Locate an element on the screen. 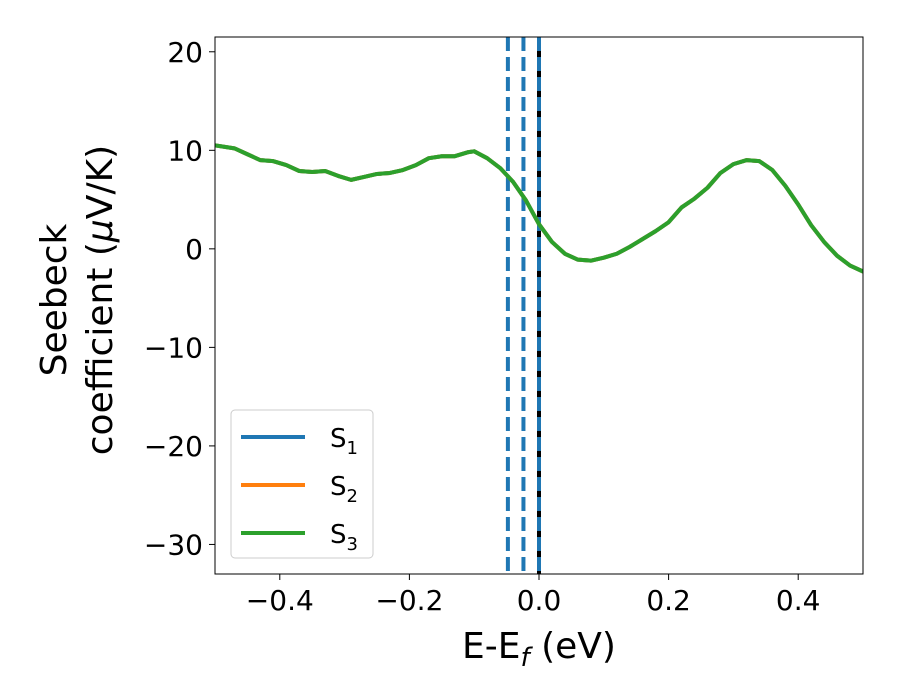  y-tick-label: 0 is located at coordinates (194, 249).